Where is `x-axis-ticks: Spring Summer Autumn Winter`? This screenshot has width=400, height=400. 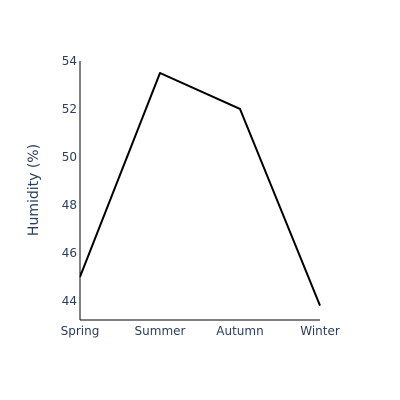 x-axis-ticks: Spring Summer Autumn Winter is located at coordinates (200, 331).